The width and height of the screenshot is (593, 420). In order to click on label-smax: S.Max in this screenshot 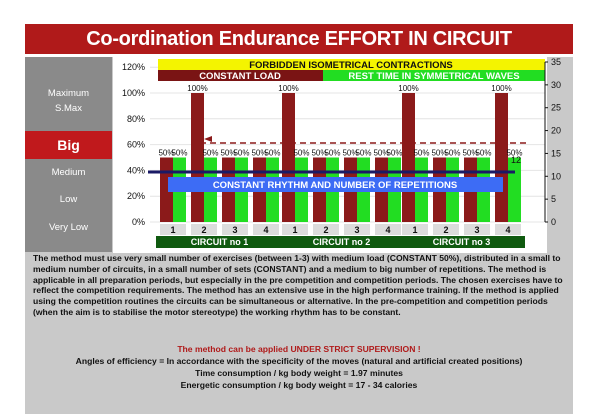, I will do `click(68, 108)`.